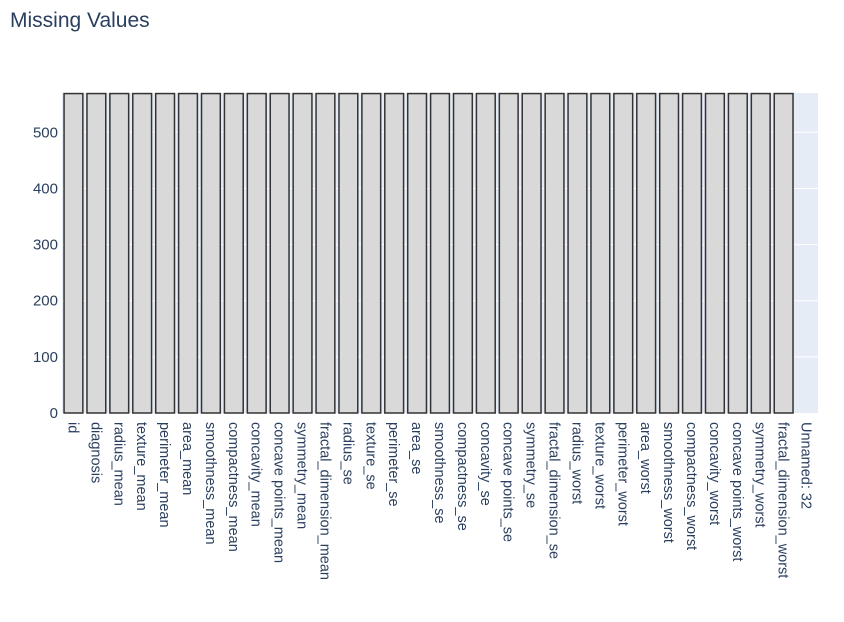  What do you see at coordinates (164, 475) in the screenshot?
I see `x-tick-label: perimeter_mean` at bounding box center [164, 475].